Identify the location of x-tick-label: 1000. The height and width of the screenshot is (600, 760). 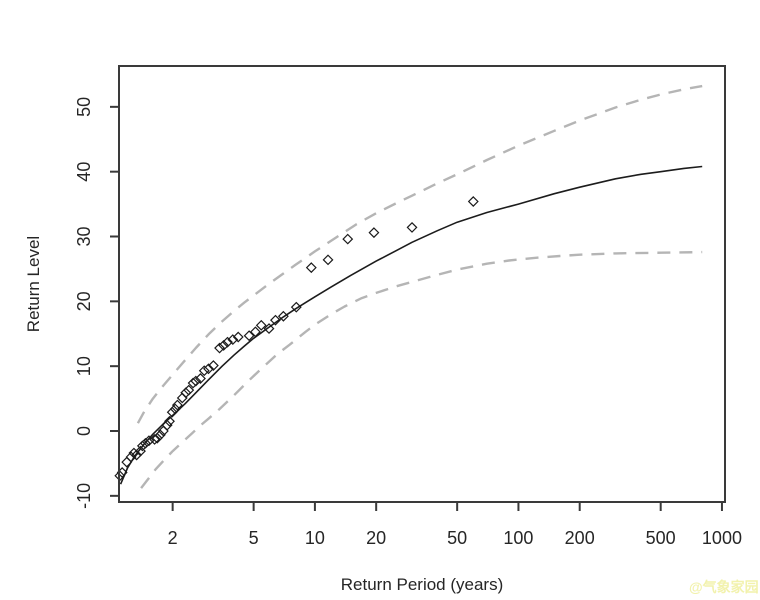
(722, 538).